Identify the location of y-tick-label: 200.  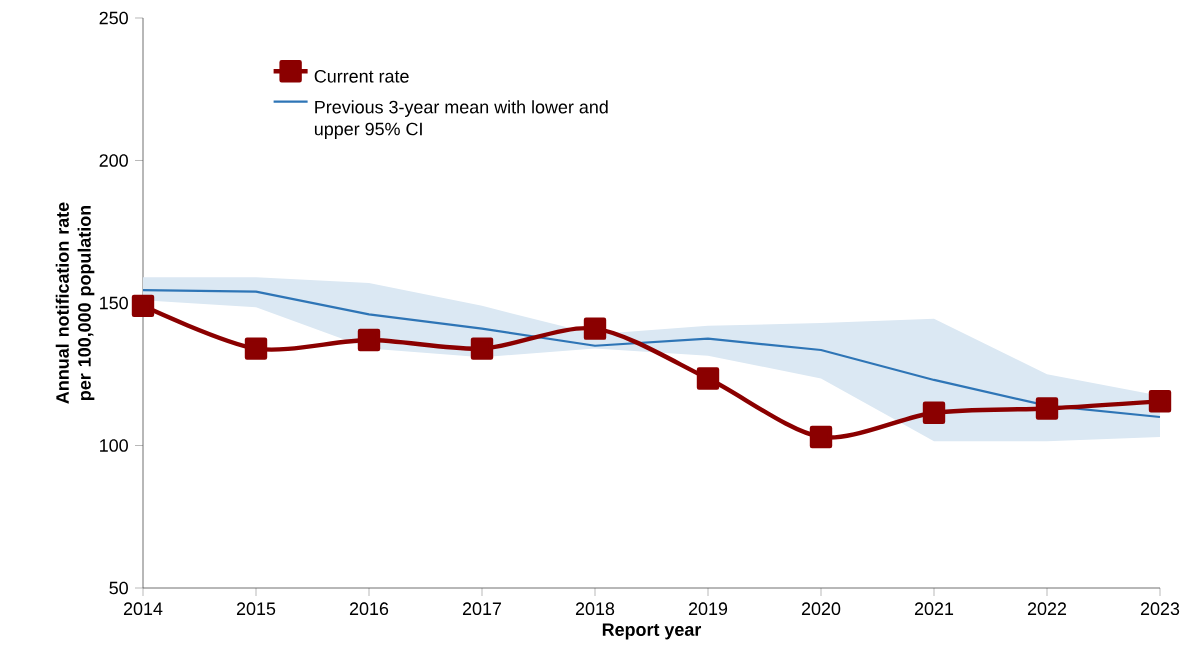
(113, 160).